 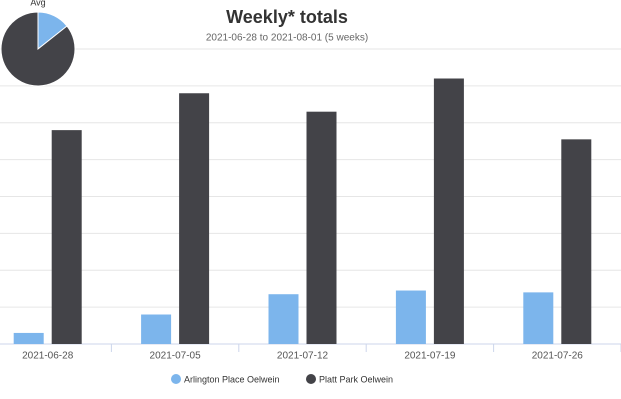 I want to click on chart-title: Weekly* totals, so click(x=287, y=17).